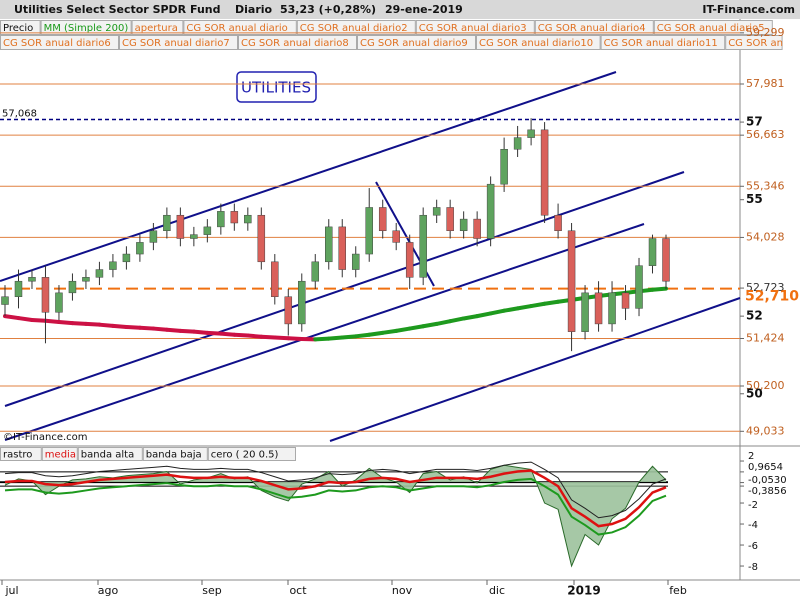 The width and height of the screenshot is (800, 600). Describe the element at coordinates (748, 9) in the screenshot. I see `brand: IT-Finance.com` at that location.